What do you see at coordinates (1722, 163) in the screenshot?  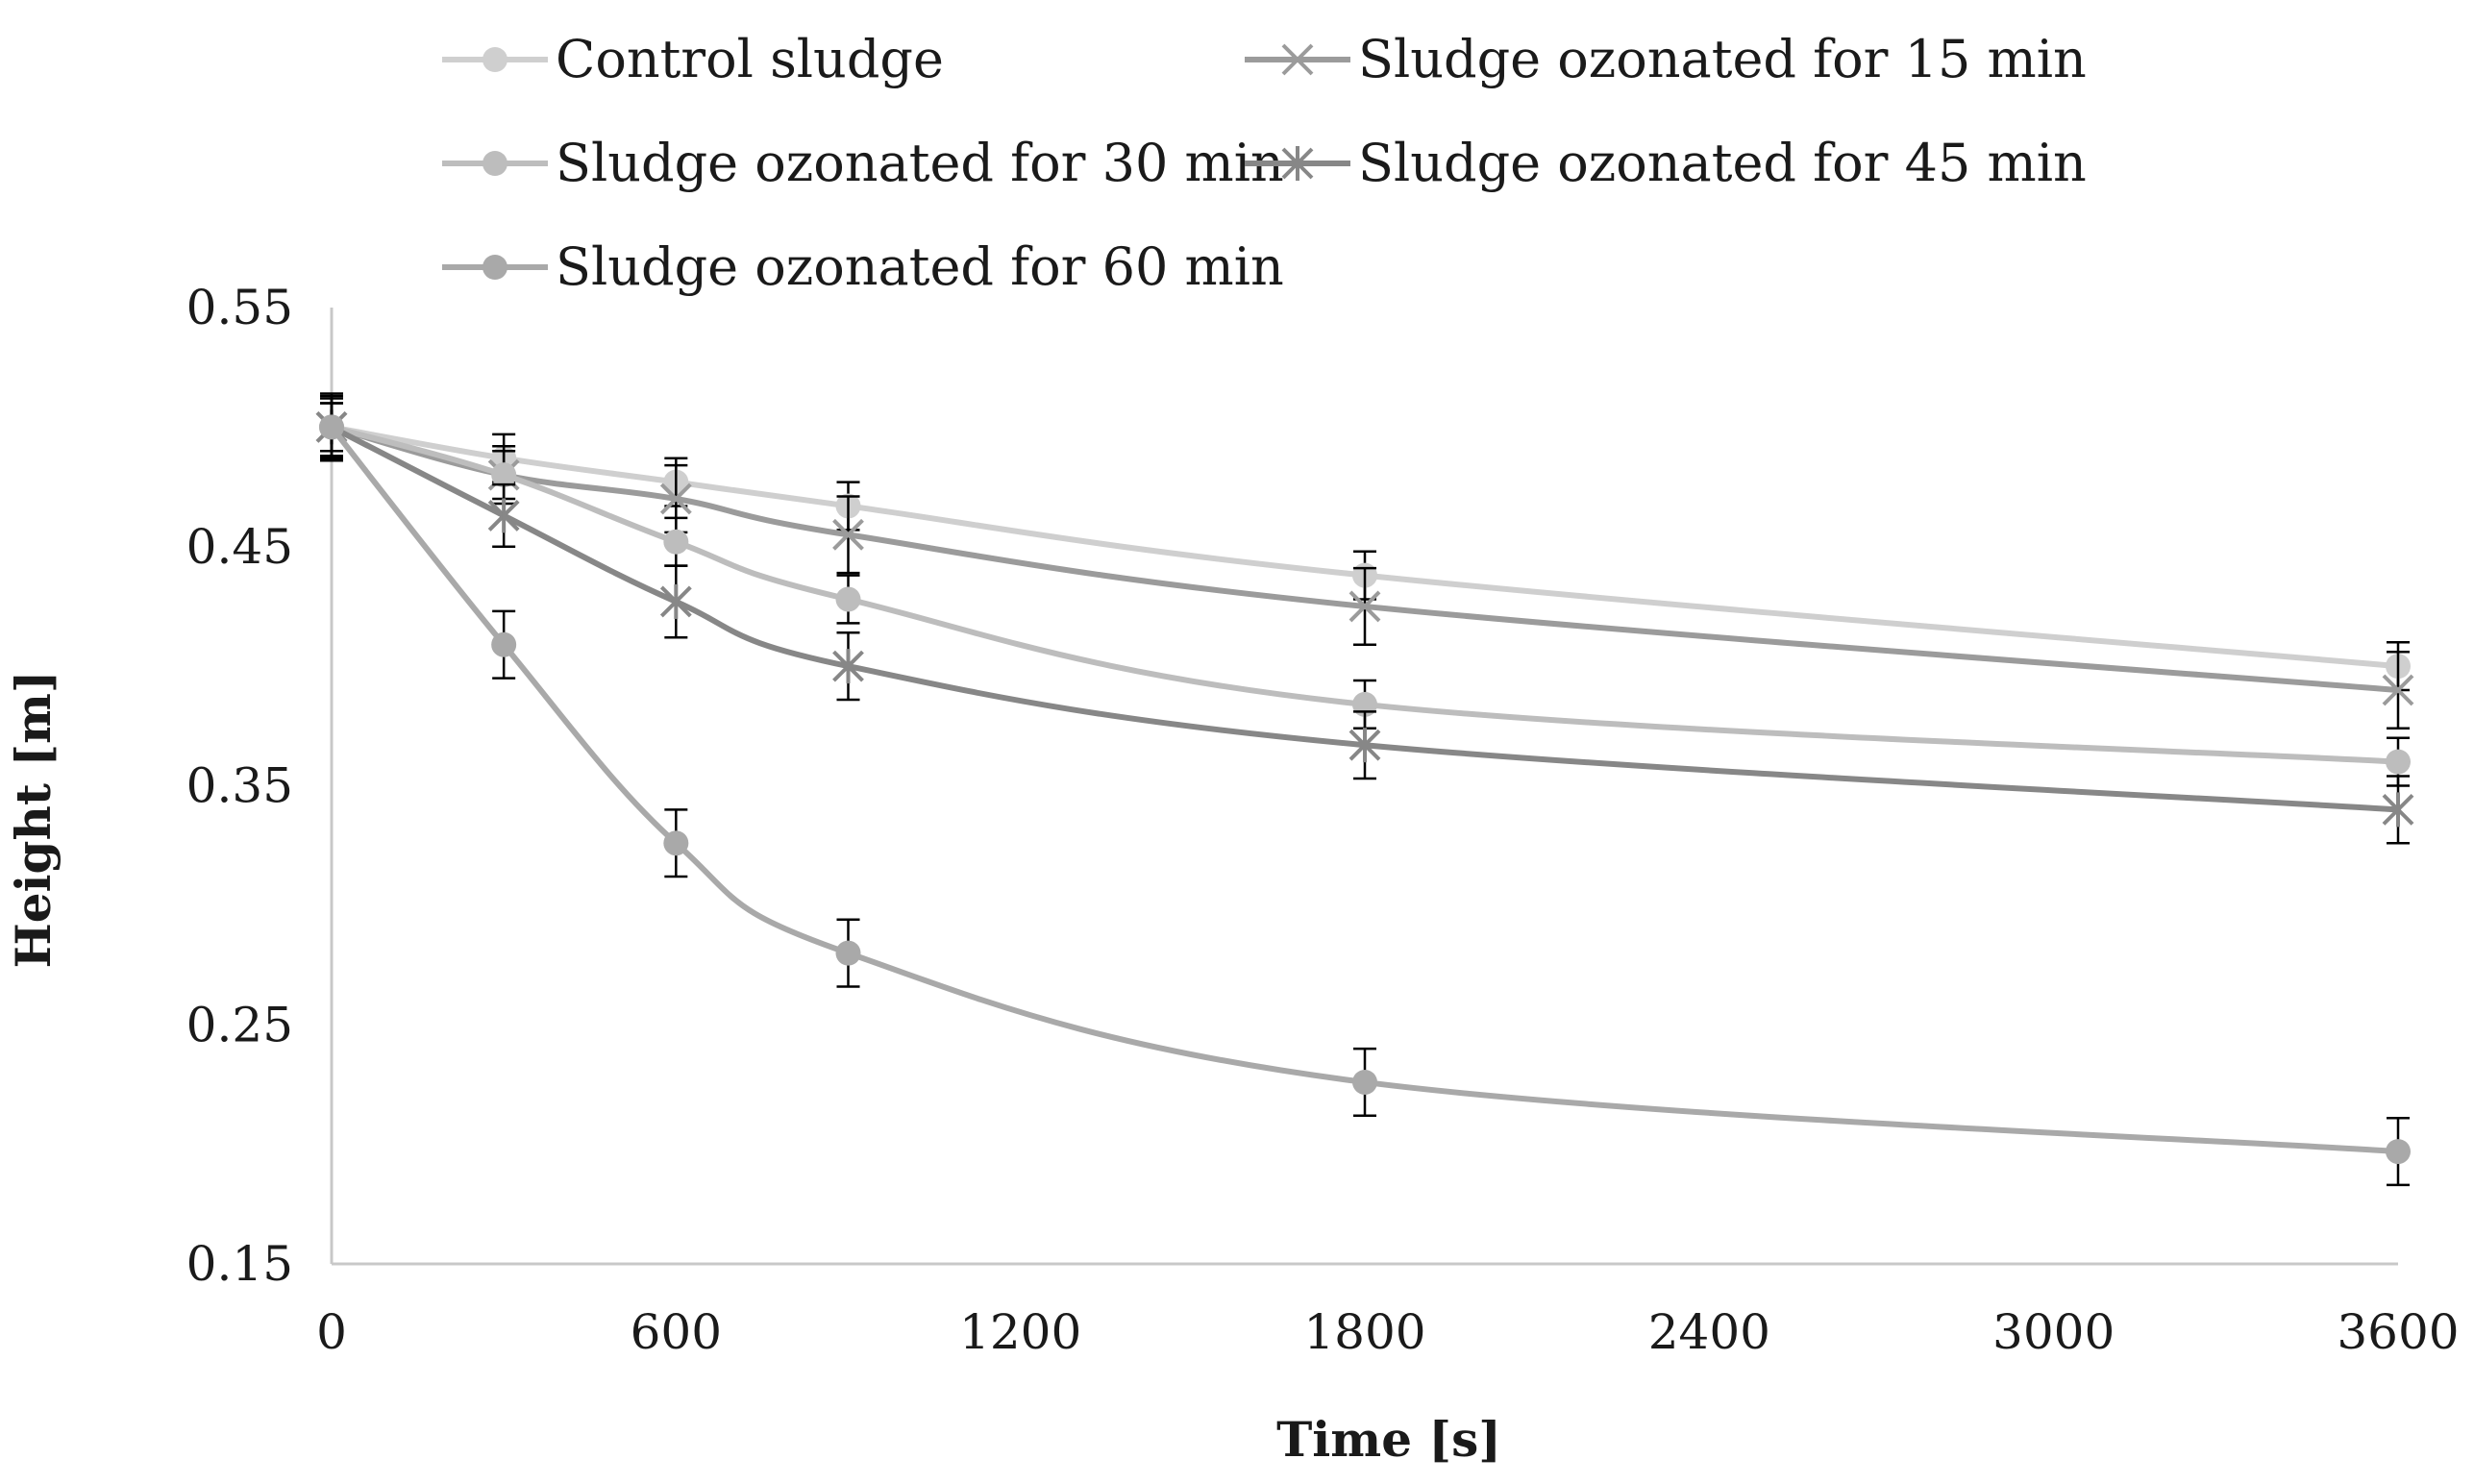 I see `legend-label: Sludge ozonated for 45 min` at bounding box center [1722, 163].